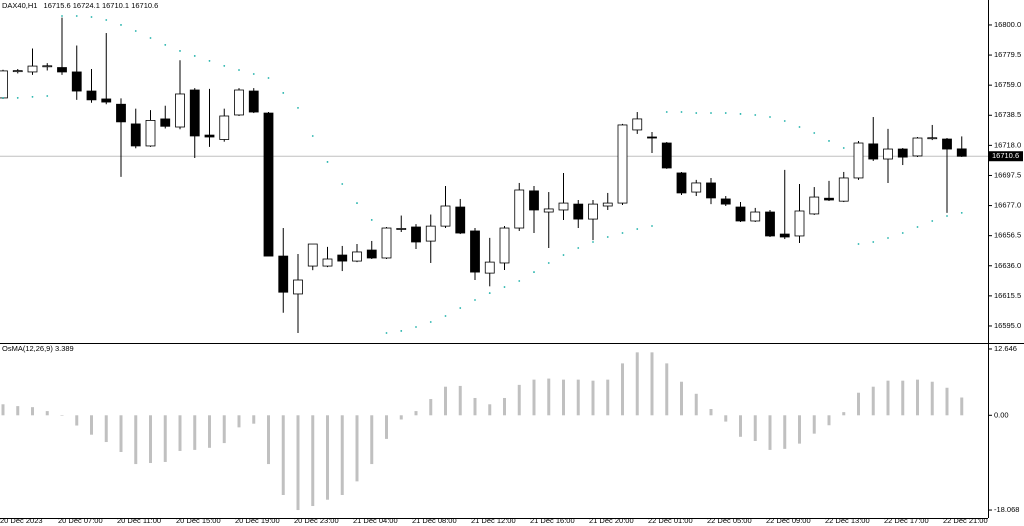 The width and height of the screenshot is (1024, 526). Describe the element at coordinates (27, 348) in the screenshot. I see `osma-title: OsMA(12,26,9)` at that location.